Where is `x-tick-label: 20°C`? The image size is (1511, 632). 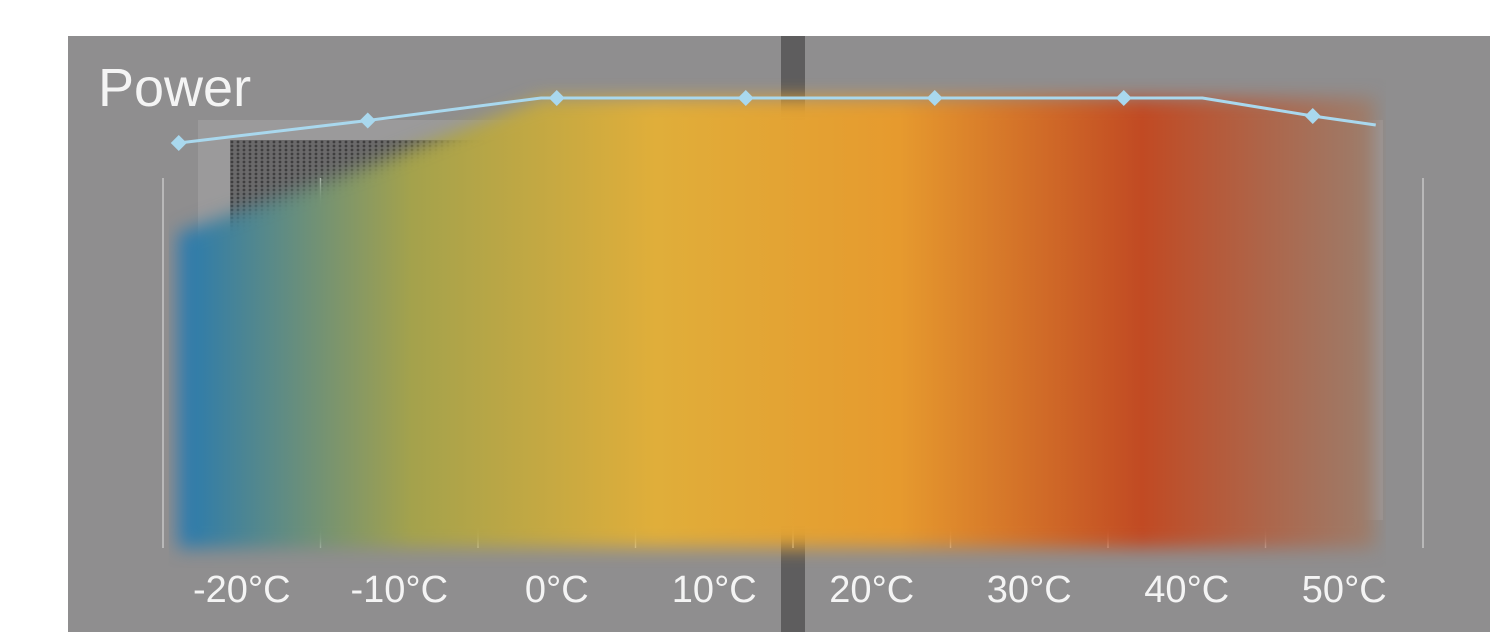 x-tick-label: 20°C is located at coordinates (871, 590).